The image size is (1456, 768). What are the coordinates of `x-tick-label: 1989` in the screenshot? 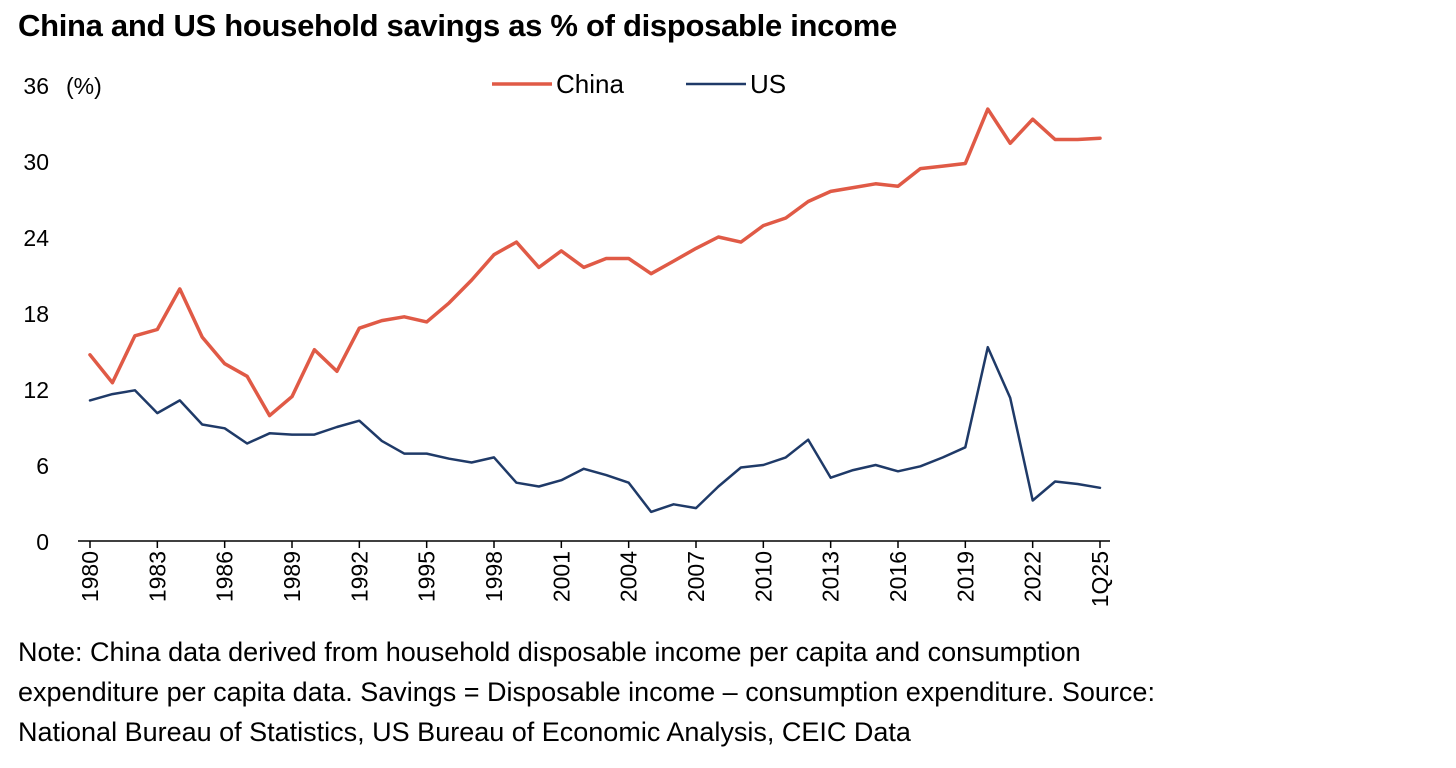 It's located at (292, 576).